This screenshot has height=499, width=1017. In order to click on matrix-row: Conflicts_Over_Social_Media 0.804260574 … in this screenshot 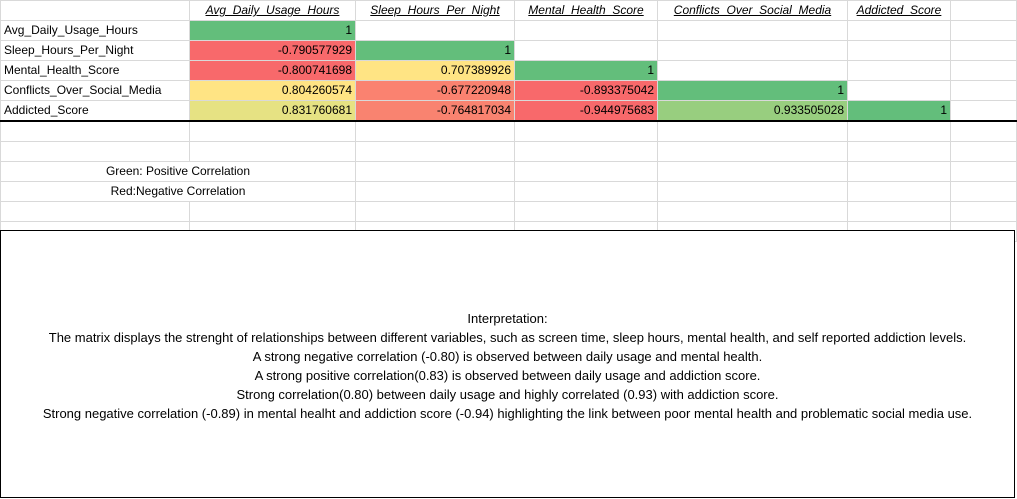, I will do `click(508, 90)`.